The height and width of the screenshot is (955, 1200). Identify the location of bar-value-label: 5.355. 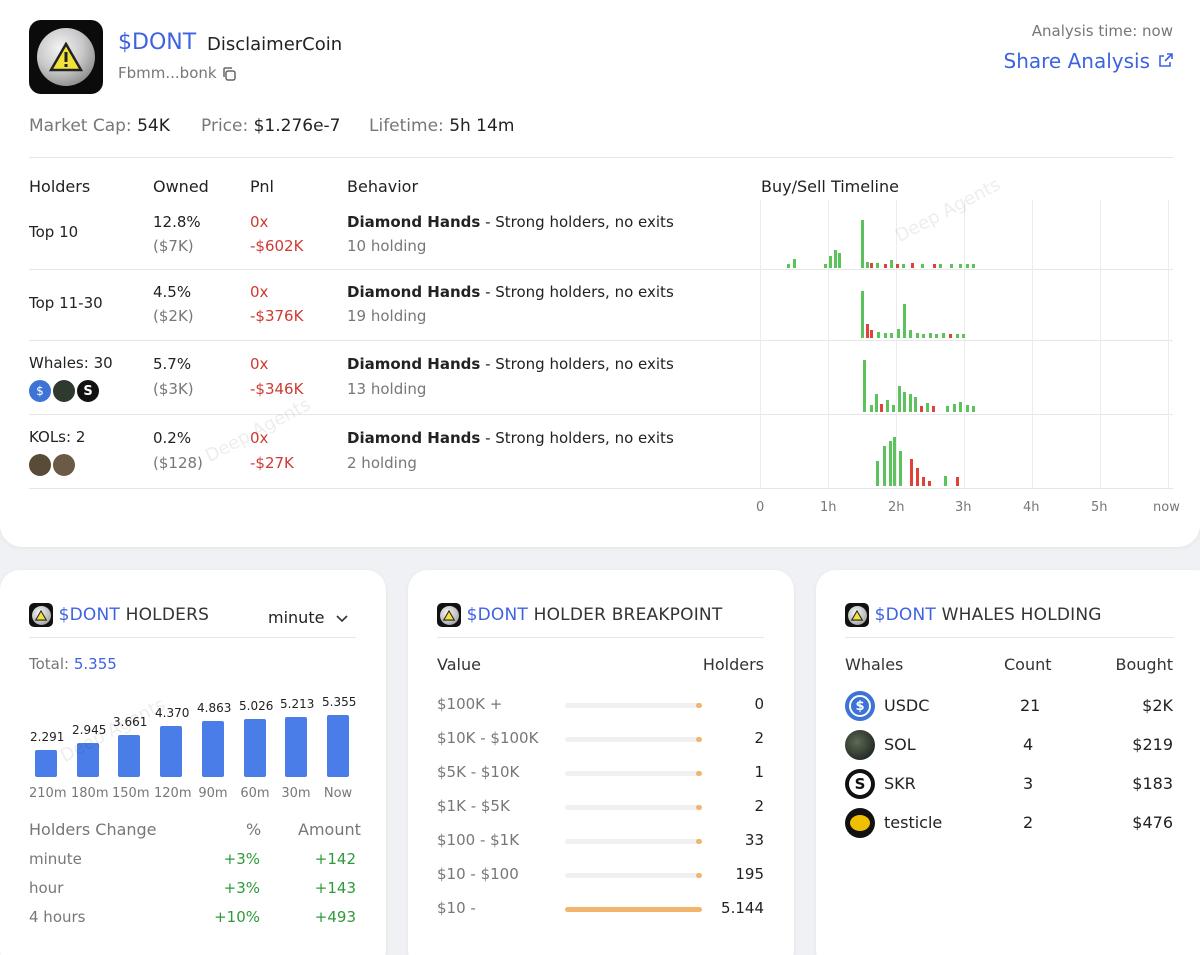
(339, 702).